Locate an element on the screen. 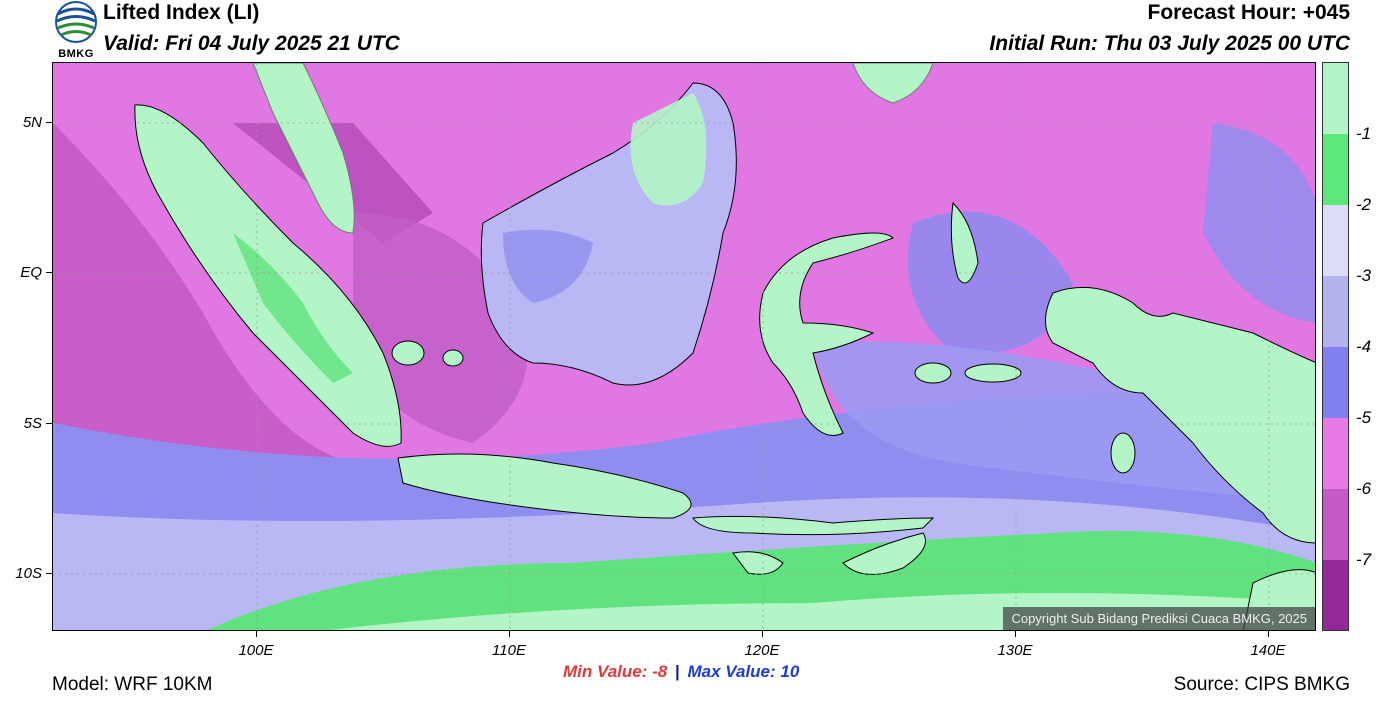  y-label-10s: 10S is located at coordinates (28, 573).